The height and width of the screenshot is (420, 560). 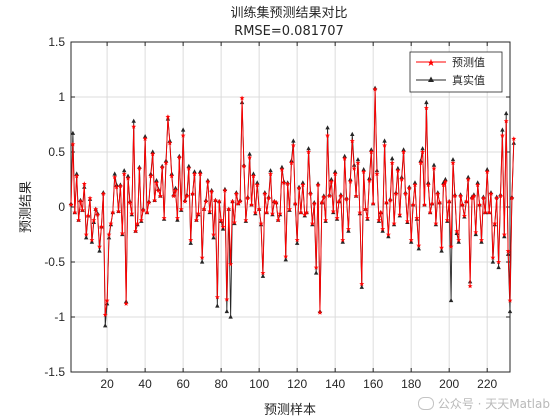 What do you see at coordinates (431, 63) in the screenshot?
I see `legend-marker-predicted: ★` at bounding box center [431, 63].